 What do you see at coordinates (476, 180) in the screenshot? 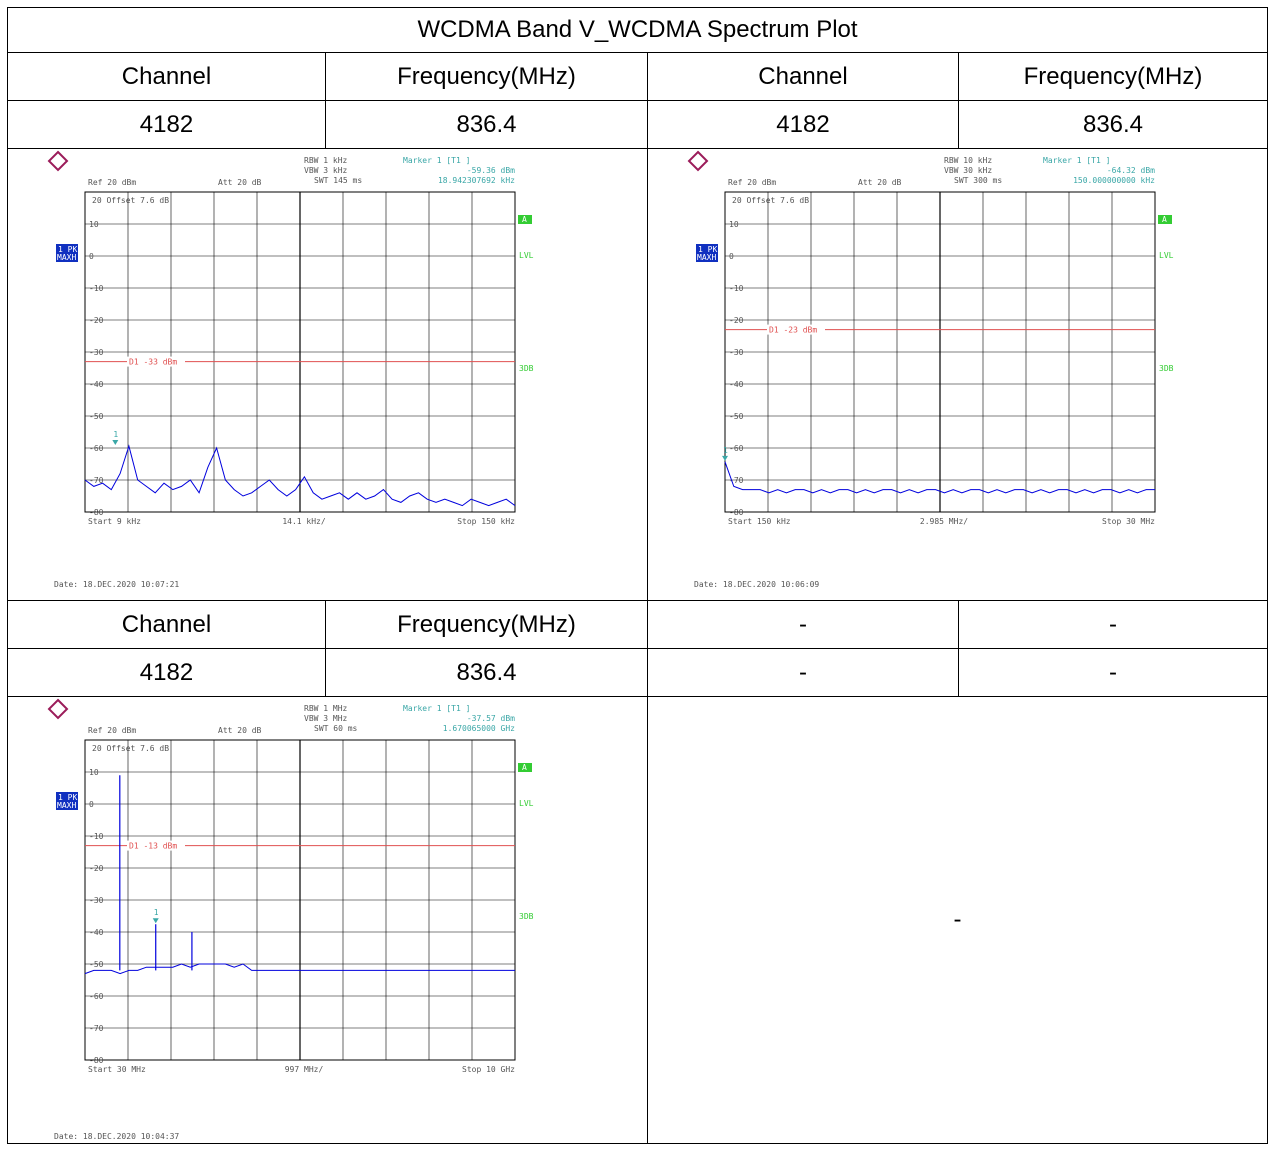
I see `marker-frequency: 18.942307692 kHz` at bounding box center [476, 180].